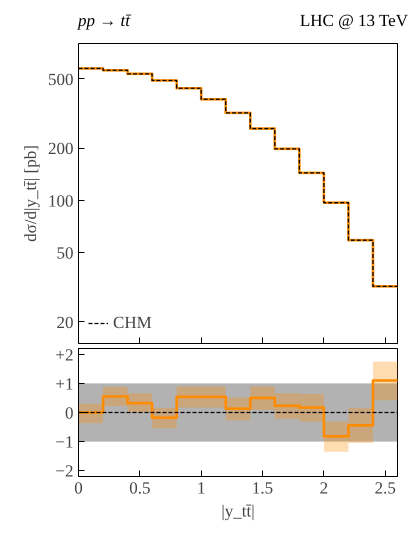  I want to click on x-axis-title: |y_tt̄|, so click(238, 511).